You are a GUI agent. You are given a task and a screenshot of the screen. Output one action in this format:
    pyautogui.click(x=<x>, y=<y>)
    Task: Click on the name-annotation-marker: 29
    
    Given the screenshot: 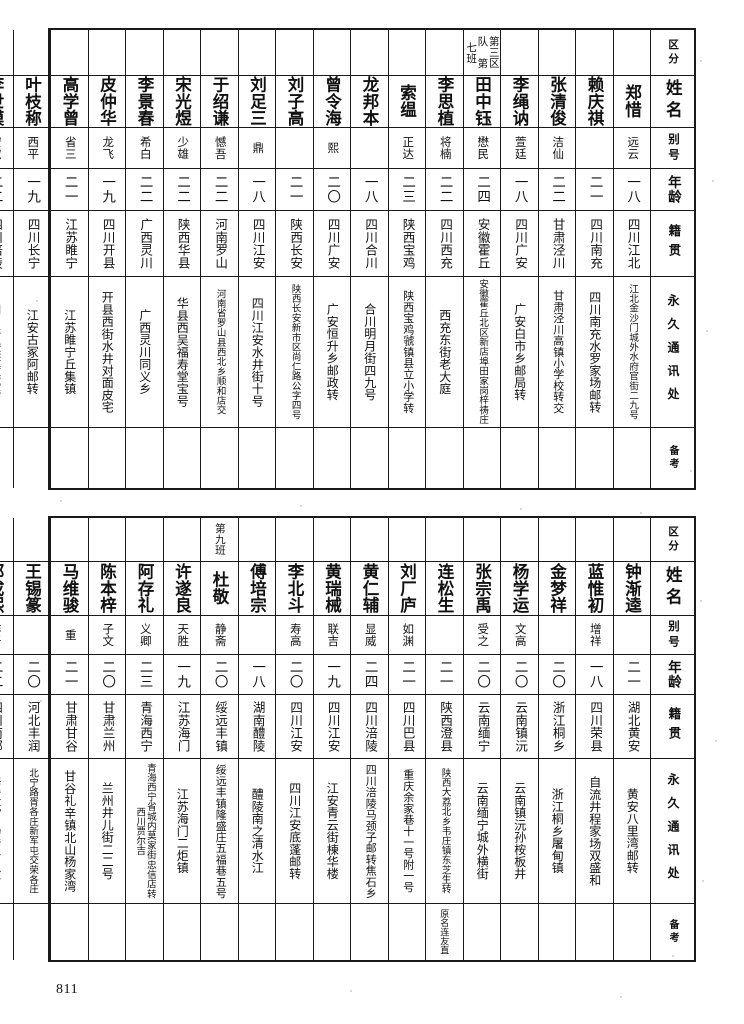 What is the action you would take?
    pyautogui.click(x=31, y=121)
    